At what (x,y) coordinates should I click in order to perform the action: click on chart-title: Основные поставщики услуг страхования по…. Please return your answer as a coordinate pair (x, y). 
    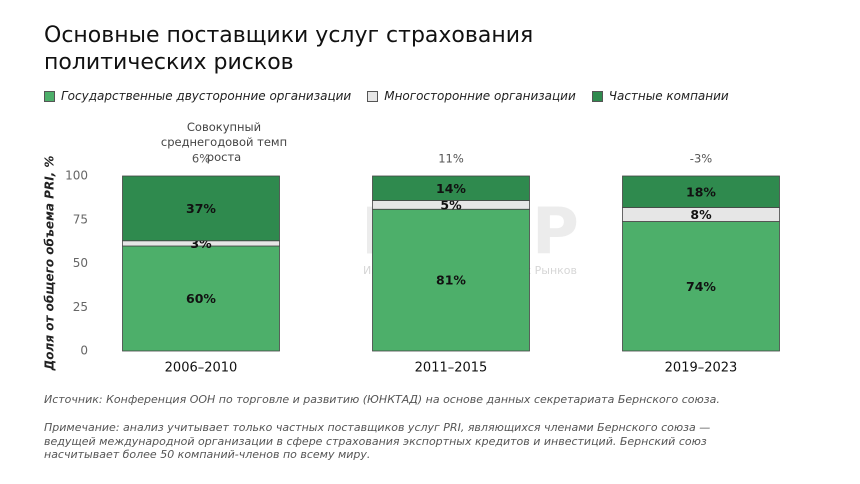
    Looking at the image, I should click on (289, 49).